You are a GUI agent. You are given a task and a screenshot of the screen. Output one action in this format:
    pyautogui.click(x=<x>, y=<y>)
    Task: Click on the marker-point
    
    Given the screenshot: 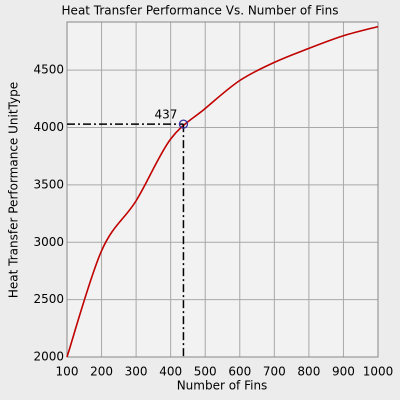 What is the action you would take?
    pyautogui.click(x=183, y=124)
    